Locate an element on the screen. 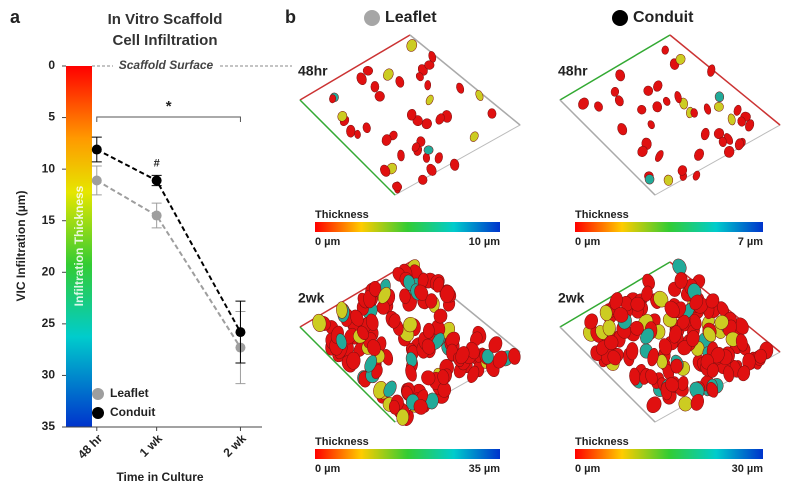 The image size is (800, 494). series-line is located at coordinates (169, 264).